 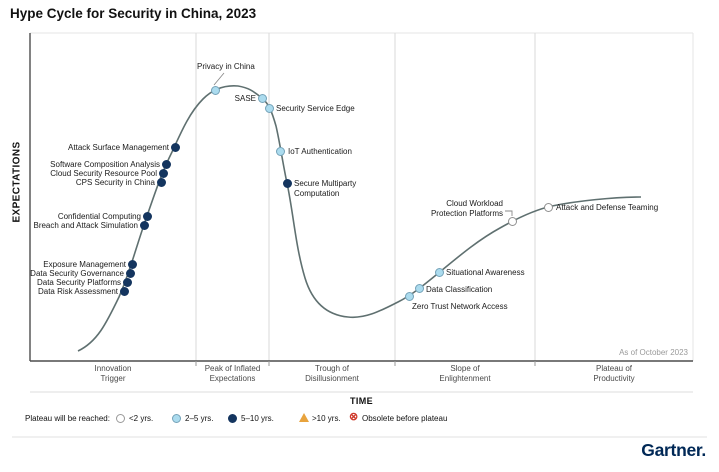 I want to click on cwpp-label-connector, so click(x=509, y=213).